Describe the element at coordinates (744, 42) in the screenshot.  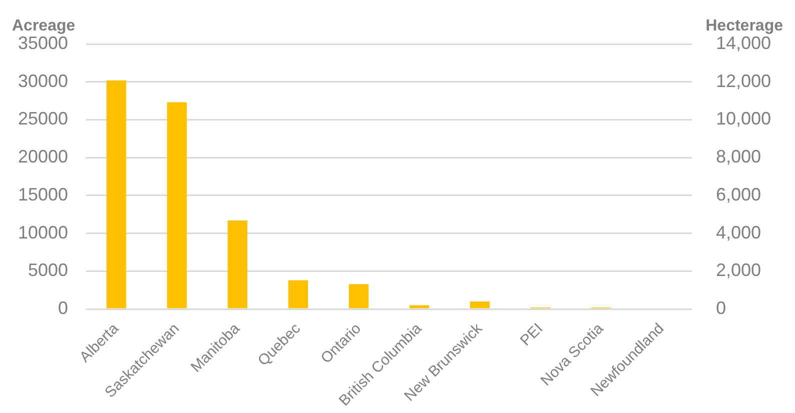
I see `y2-tick-label: 14,000` at that location.